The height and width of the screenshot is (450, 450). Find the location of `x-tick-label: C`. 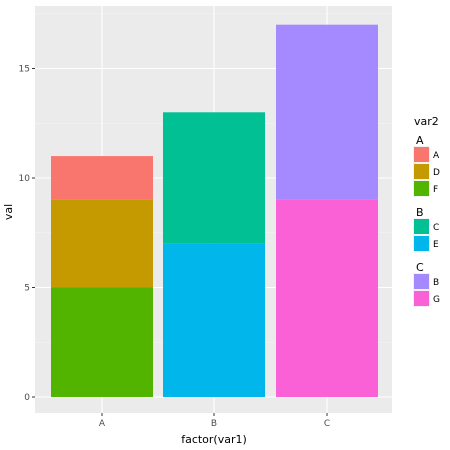

x-tick-label: C is located at coordinates (327, 424).